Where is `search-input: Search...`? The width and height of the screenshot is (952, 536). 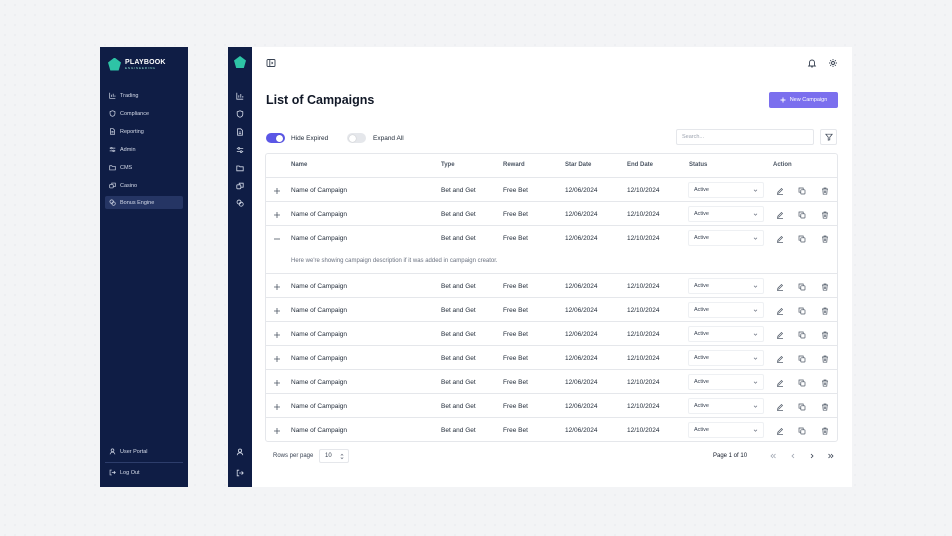 search-input: Search... is located at coordinates (745, 137).